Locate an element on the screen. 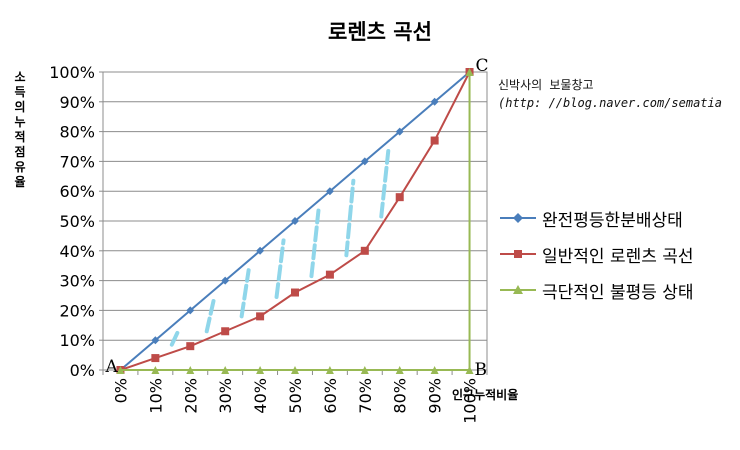 The height and width of the screenshot is (450, 740). x-tick-label: 0% is located at coordinates (120, 390).